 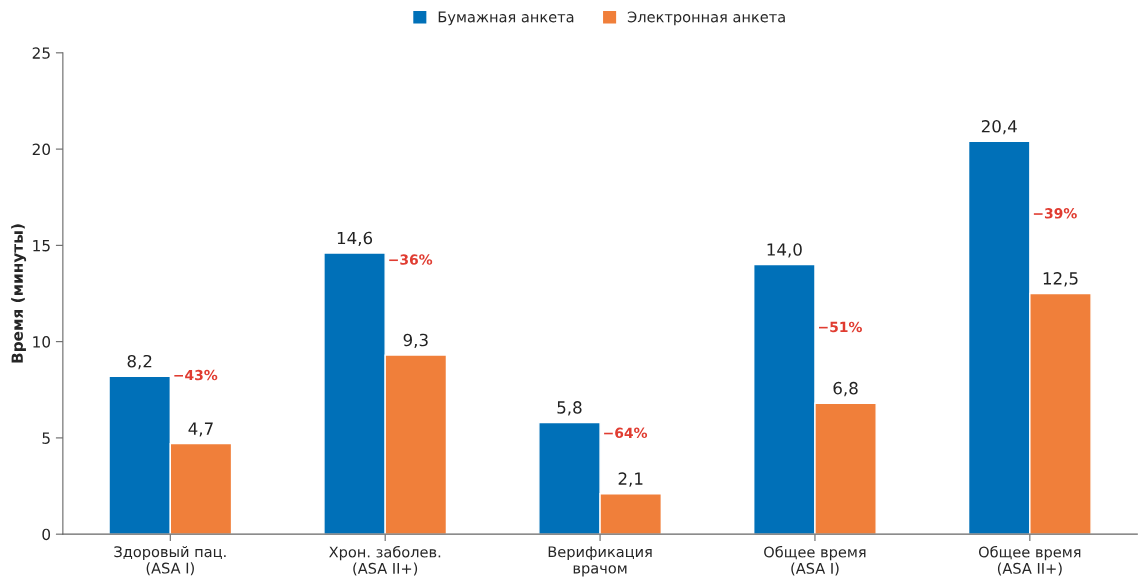 I want to click on y-tick-label: 15, so click(x=41, y=246).